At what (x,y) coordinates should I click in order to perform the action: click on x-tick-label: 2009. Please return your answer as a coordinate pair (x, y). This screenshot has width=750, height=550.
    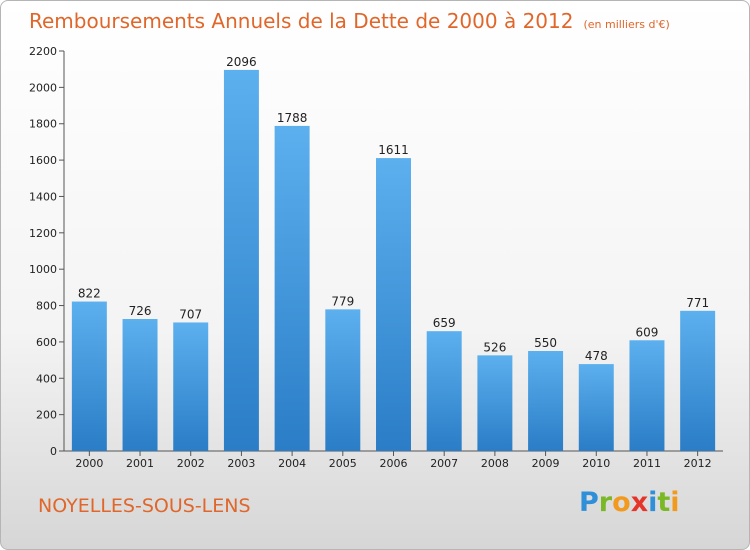
    Looking at the image, I should click on (546, 463).